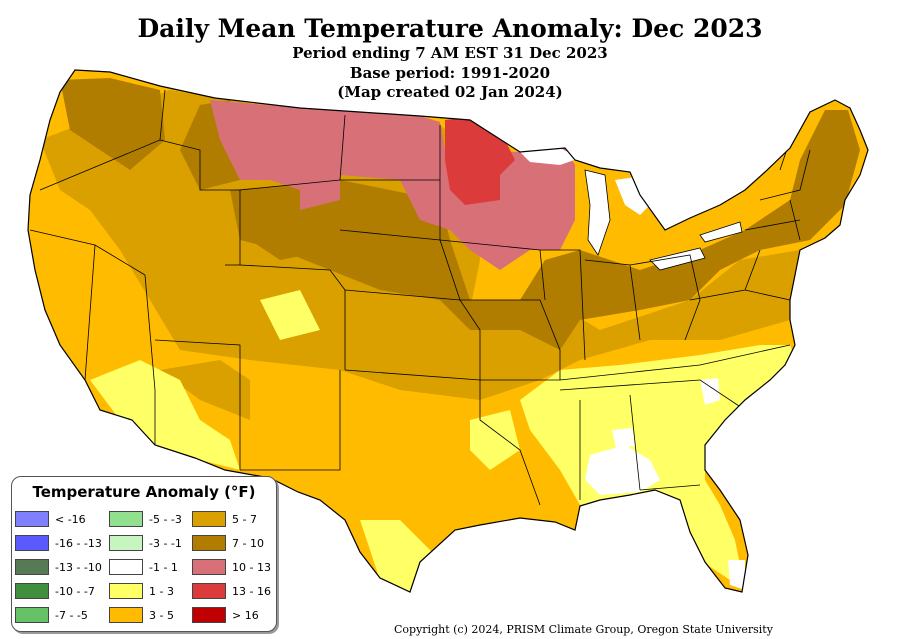 The width and height of the screenshot is (900, 639). What do you see at coordinates (144, 492) in the screenshot?
I see `legend-title: Temperature Anomaly (°F)` at bounding box center [144, 492].